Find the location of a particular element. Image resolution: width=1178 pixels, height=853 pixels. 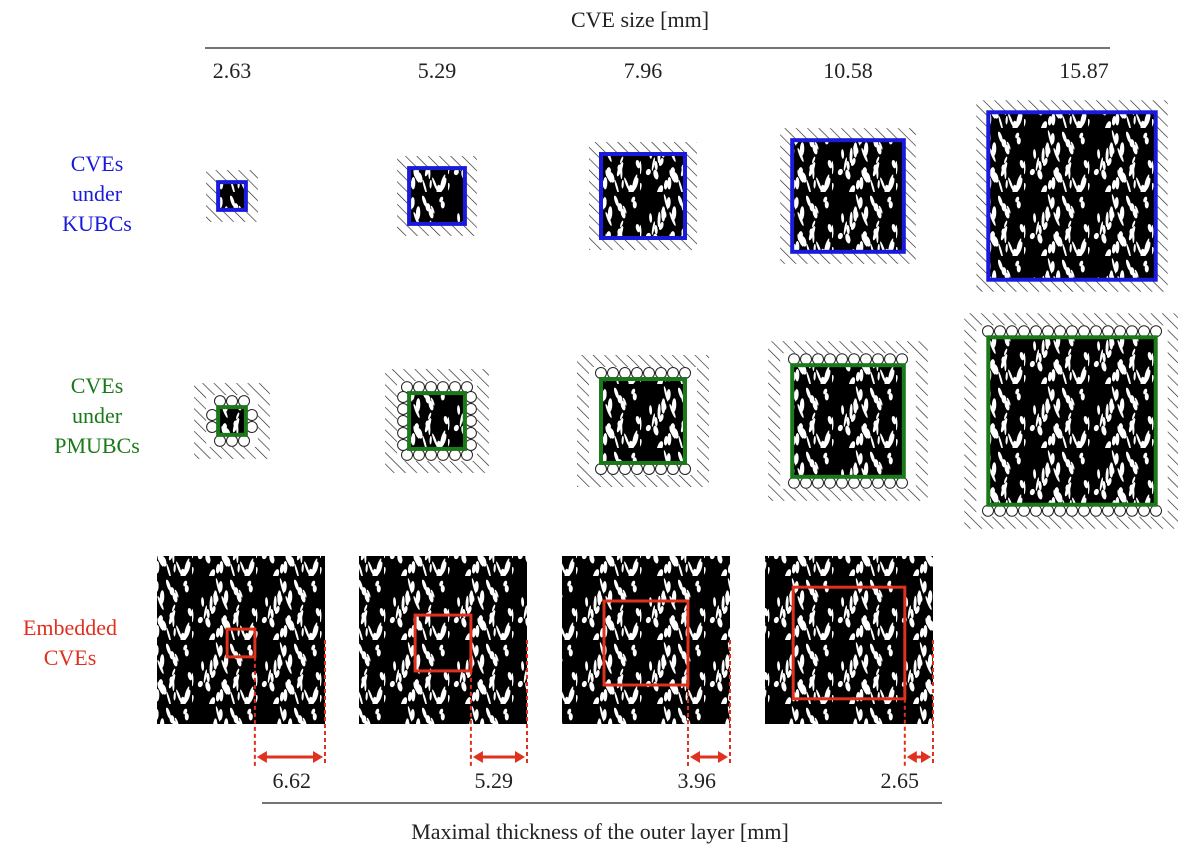

row-label: Embedded is located at coordinates (70, 627).